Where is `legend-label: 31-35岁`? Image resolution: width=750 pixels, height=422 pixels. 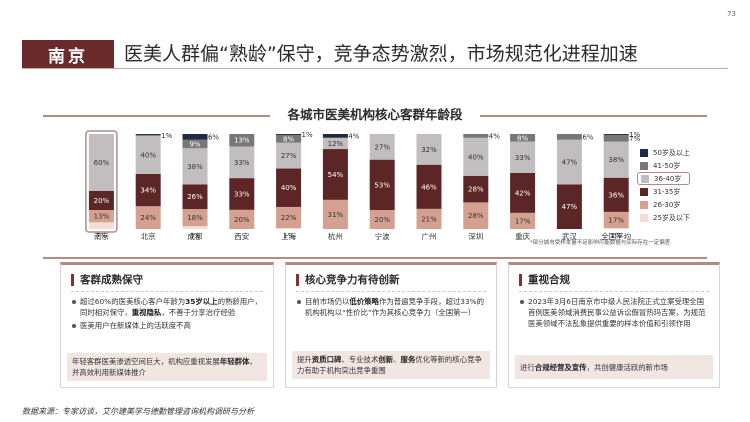
legend-label: 31-35岁 is located at coordinates (667, 191).